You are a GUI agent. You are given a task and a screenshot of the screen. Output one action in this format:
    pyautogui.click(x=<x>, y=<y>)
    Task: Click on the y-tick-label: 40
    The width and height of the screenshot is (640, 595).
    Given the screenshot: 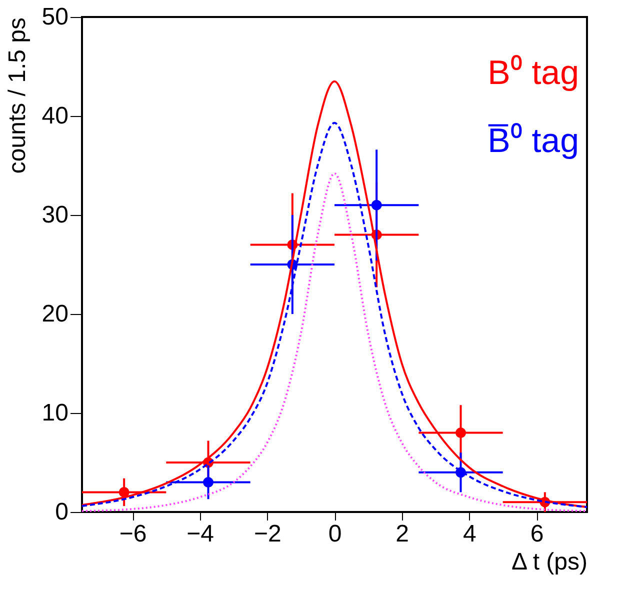 What is the action you would take?
    pyautogui.click(x=55, y=116)
    